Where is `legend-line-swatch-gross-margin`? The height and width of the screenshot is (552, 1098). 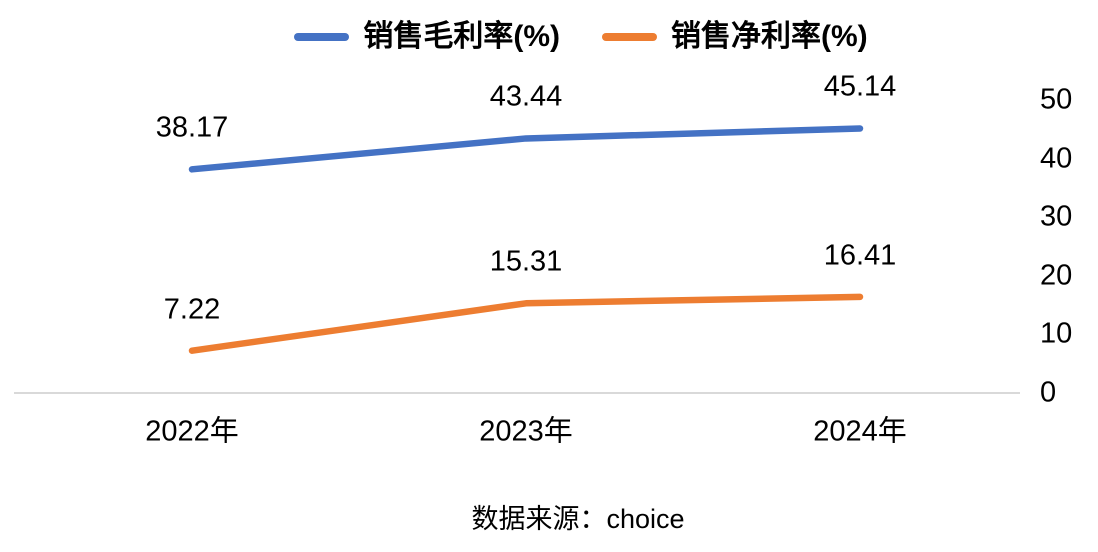
legend-line-swatch-gross-margin is located at coordinates (322, 37).